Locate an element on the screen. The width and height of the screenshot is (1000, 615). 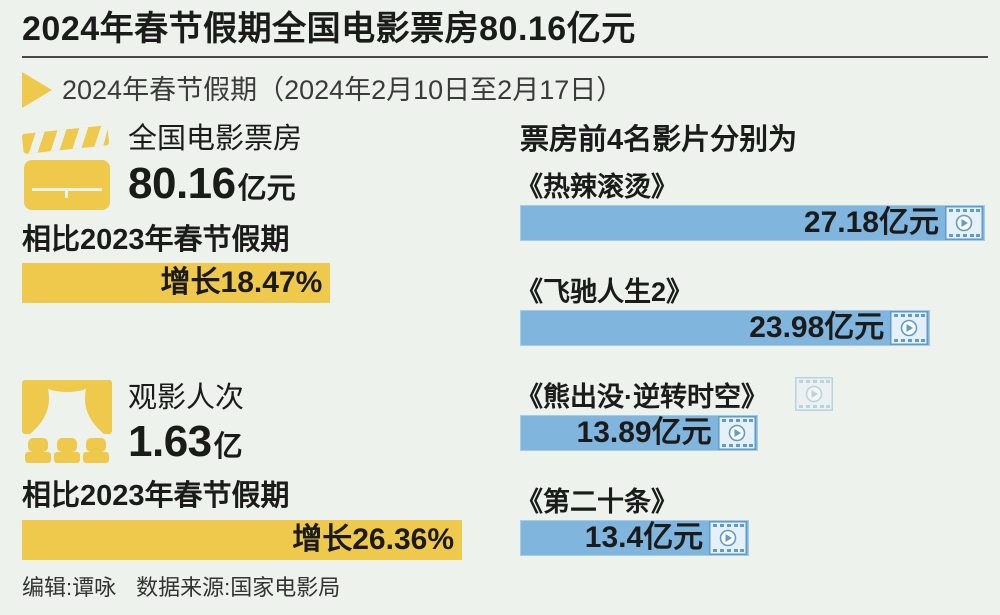
title-divider is located at coordinates (505, 57).